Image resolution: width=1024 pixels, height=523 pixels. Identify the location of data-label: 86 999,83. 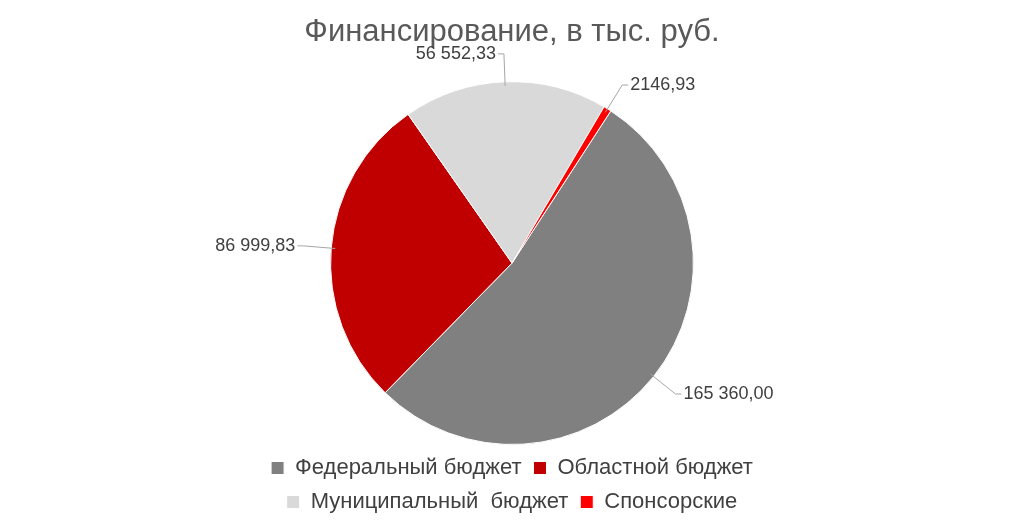
(255, 244).